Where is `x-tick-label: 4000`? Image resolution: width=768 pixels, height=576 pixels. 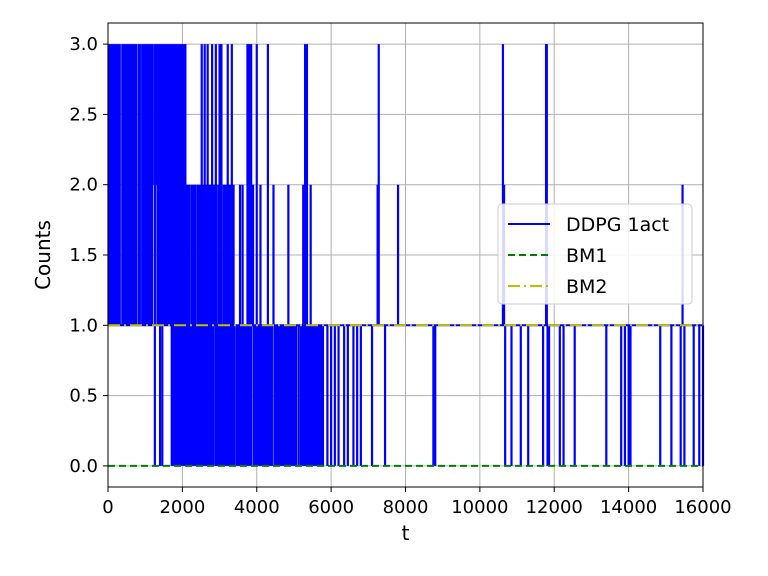 x-tick-label: 4000 is located at coordinates (257, 507).